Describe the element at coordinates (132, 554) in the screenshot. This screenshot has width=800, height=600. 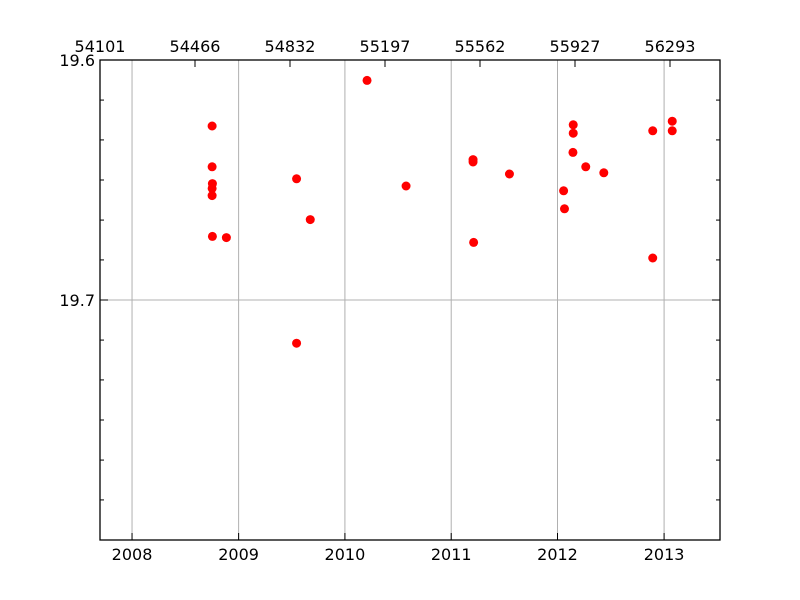
I see `x-tick-label: 2008` at that location.